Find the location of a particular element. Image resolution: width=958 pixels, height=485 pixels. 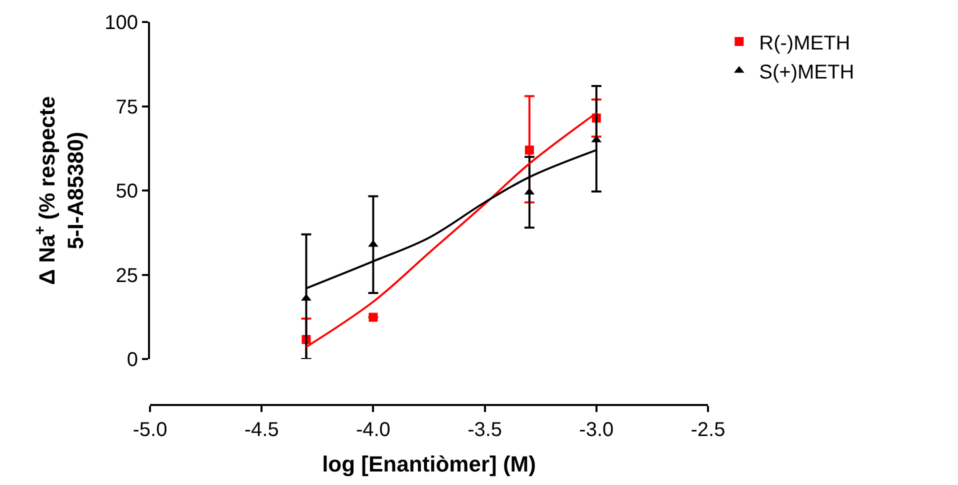

y-tick-label: 25 is located at coordinates (127, 275).